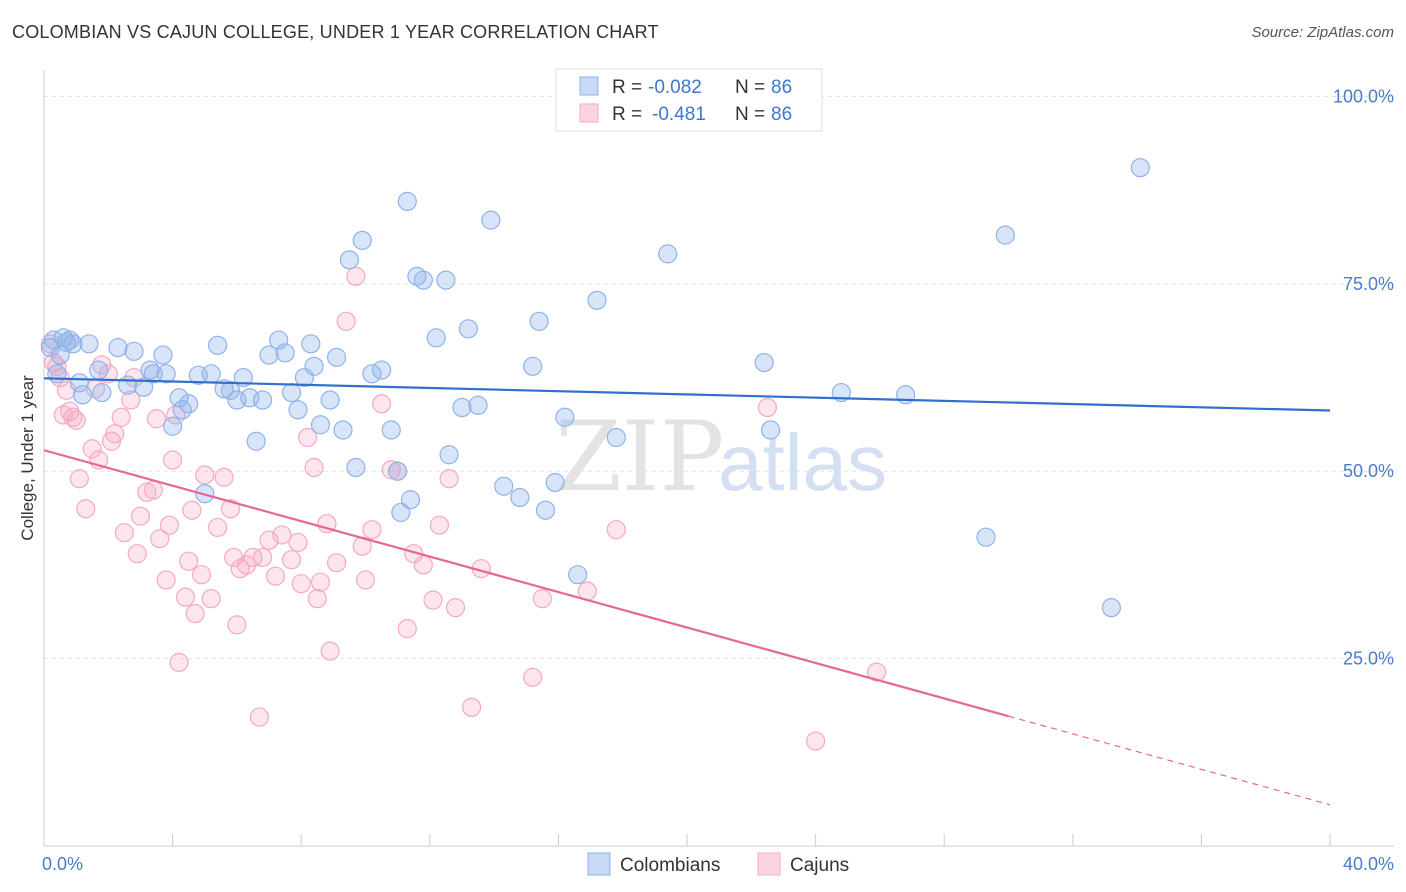 The height and width of the screenshot is (892, 1406). Describe the element at coordinates (589, 113) in the screenshot. I see `legend-swatch-cajuns` at that location.